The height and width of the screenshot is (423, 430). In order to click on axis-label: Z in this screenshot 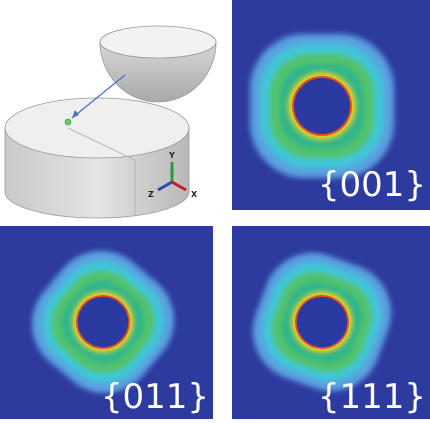, I will do `click(151, 194)`.